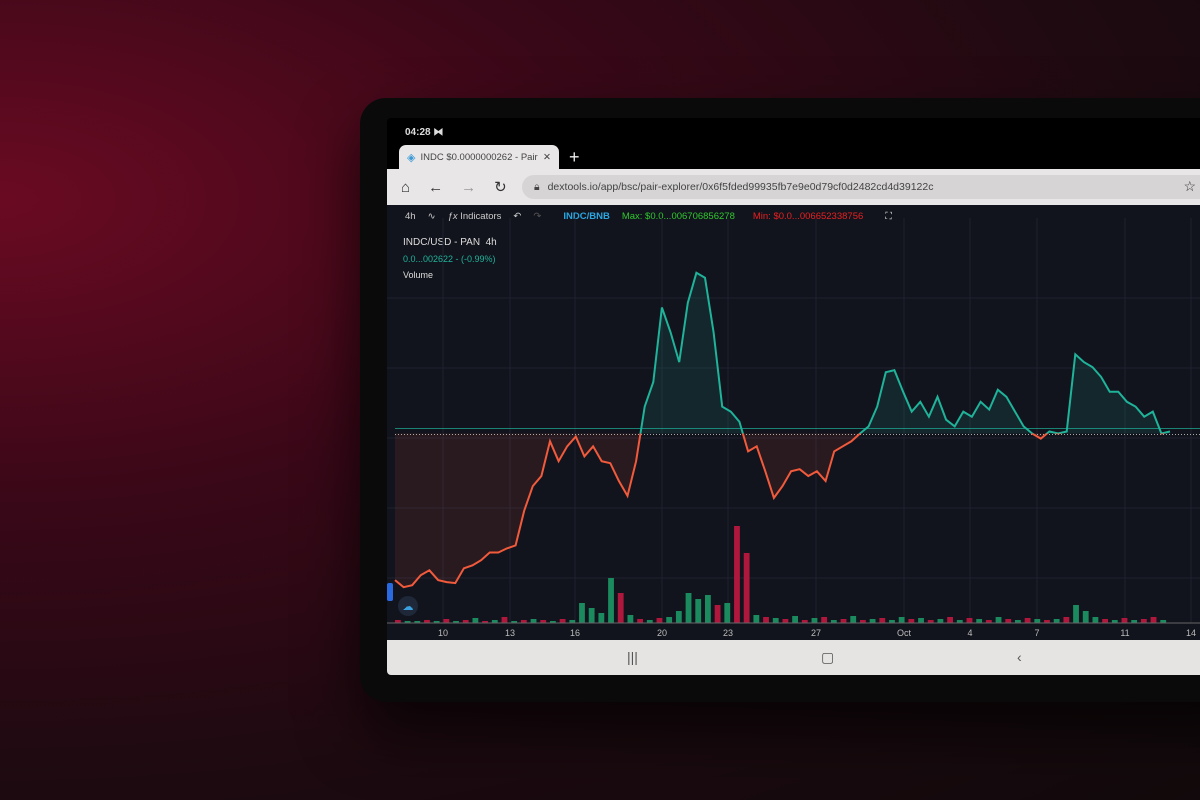 Image resolution: width=1200 pixels, height=800 pixels. What do you see at coordinates (632, 657) in the screenshot?
I see `recents-icon: |||` at bounding box center [632, 657].